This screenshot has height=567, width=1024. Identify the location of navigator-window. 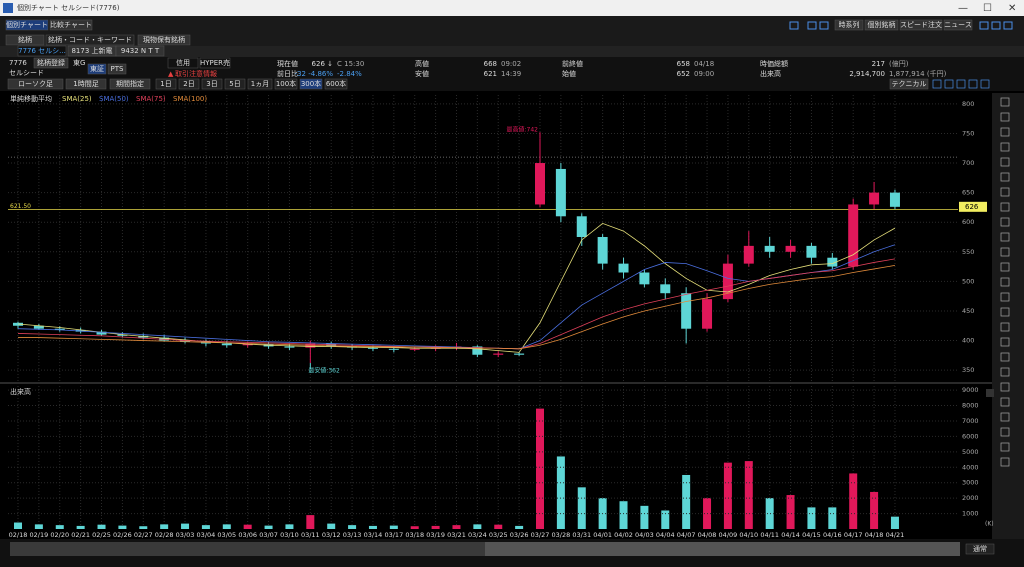
(722, 549).